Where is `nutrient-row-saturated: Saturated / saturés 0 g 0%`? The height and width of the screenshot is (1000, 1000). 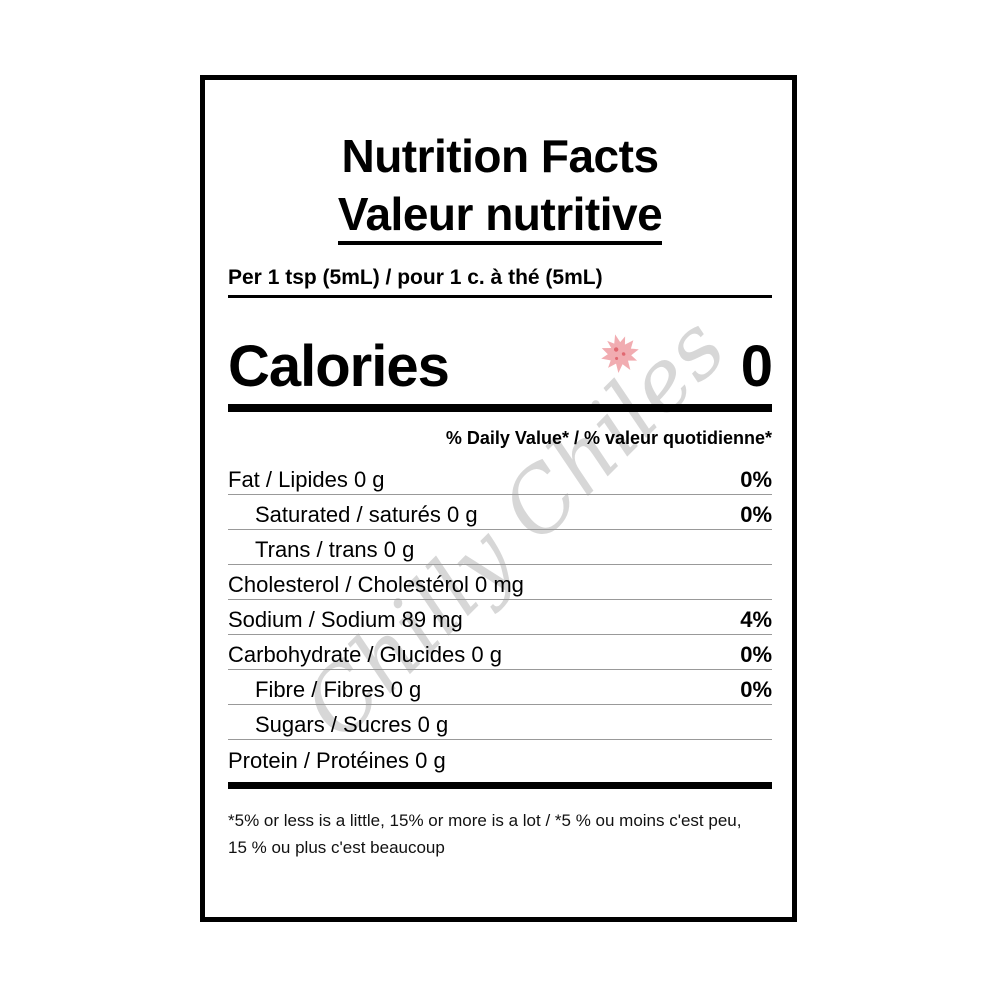 nutrient-row-saturated: Saturated / saturés 0 g 0% is located at coordinates (500, 512).